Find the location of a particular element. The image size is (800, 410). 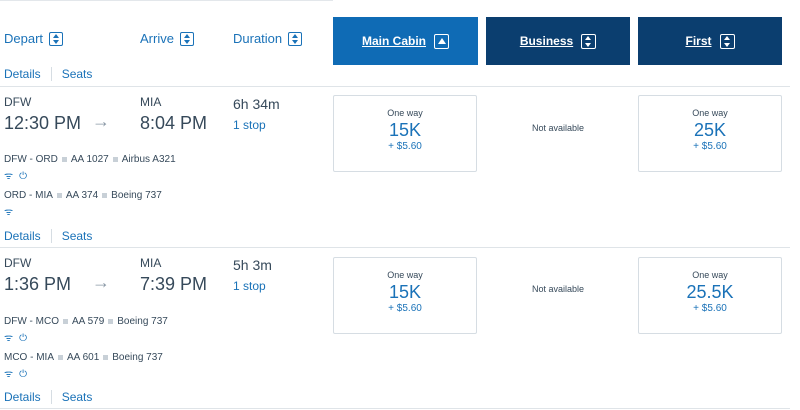

arrive-time: 8:04 PM is located at coordinates (174, 123).